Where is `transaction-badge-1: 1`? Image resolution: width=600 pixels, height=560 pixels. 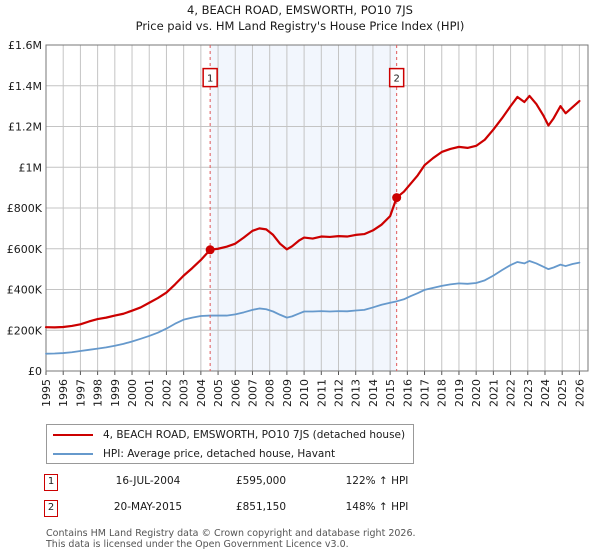 transaction-badge-1: 1 is located at coordinates (51, 482).